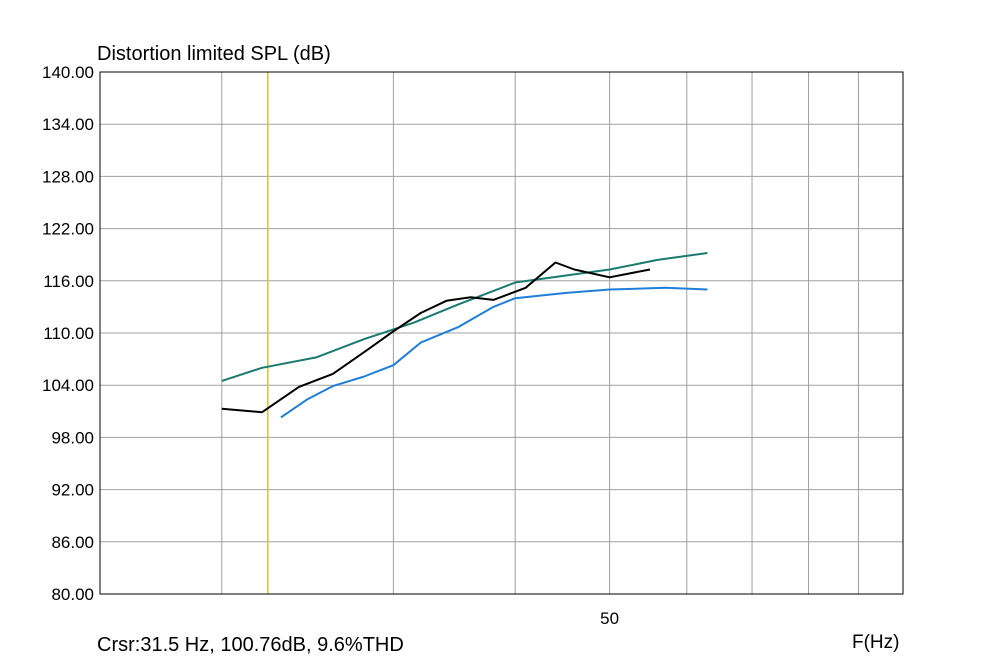 The width and height of the screenshot is (1000, 666). What do you see at coordinates (214, 54) in the screenshot?
I see `chart-title: Distortion limited SPL (dB)` at bounding box center [214, 54].